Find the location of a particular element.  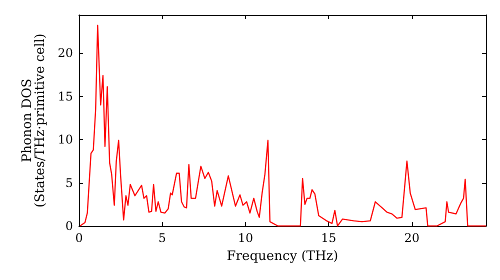

x-tick-label: 20 is located at coordinates (412, 238).